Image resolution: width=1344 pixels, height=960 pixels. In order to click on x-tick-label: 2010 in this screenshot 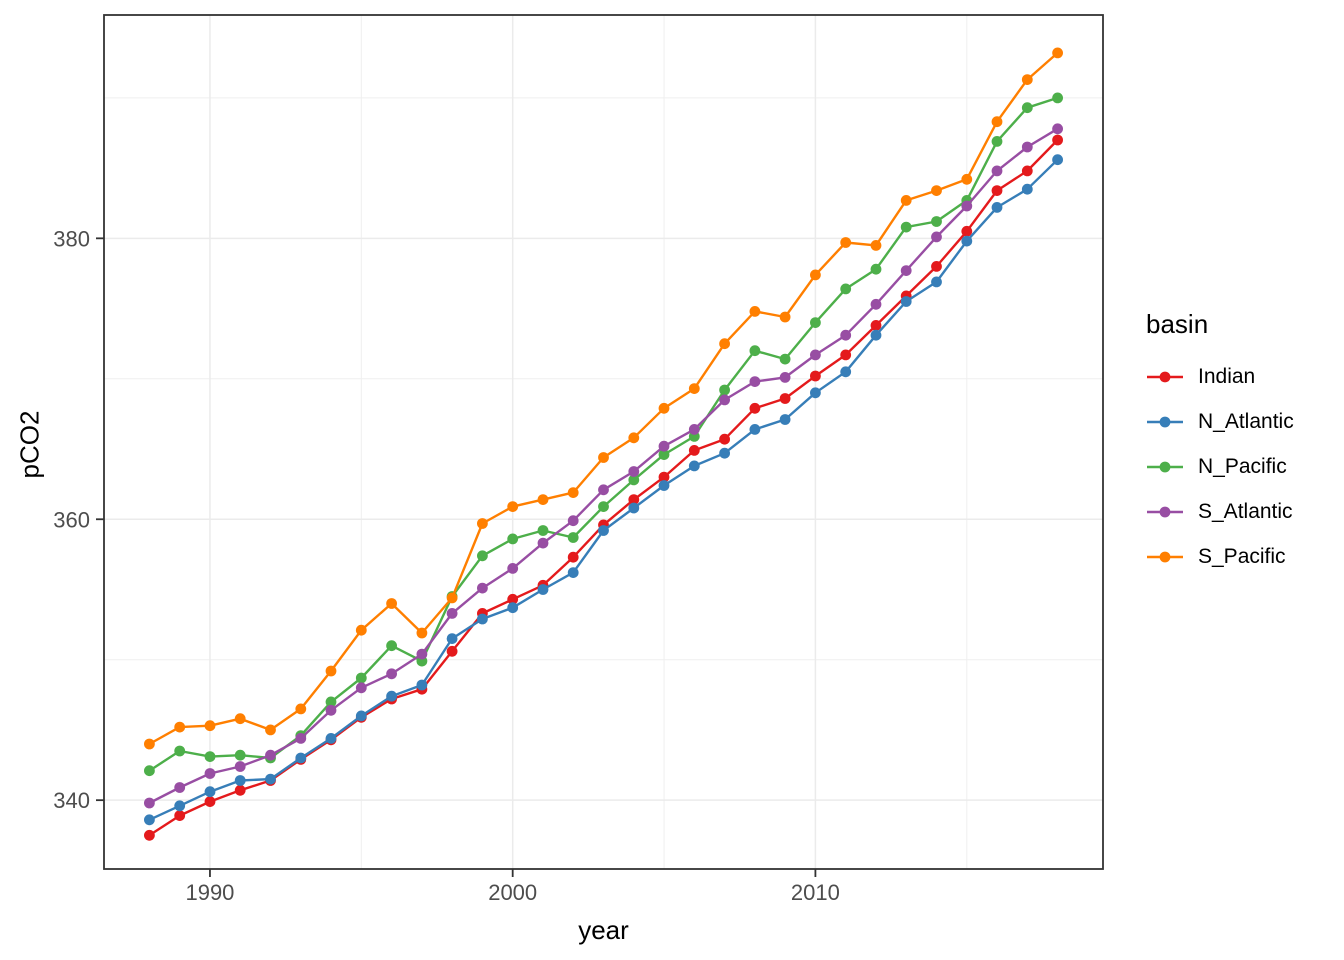, I will do `click(815, 892)`.